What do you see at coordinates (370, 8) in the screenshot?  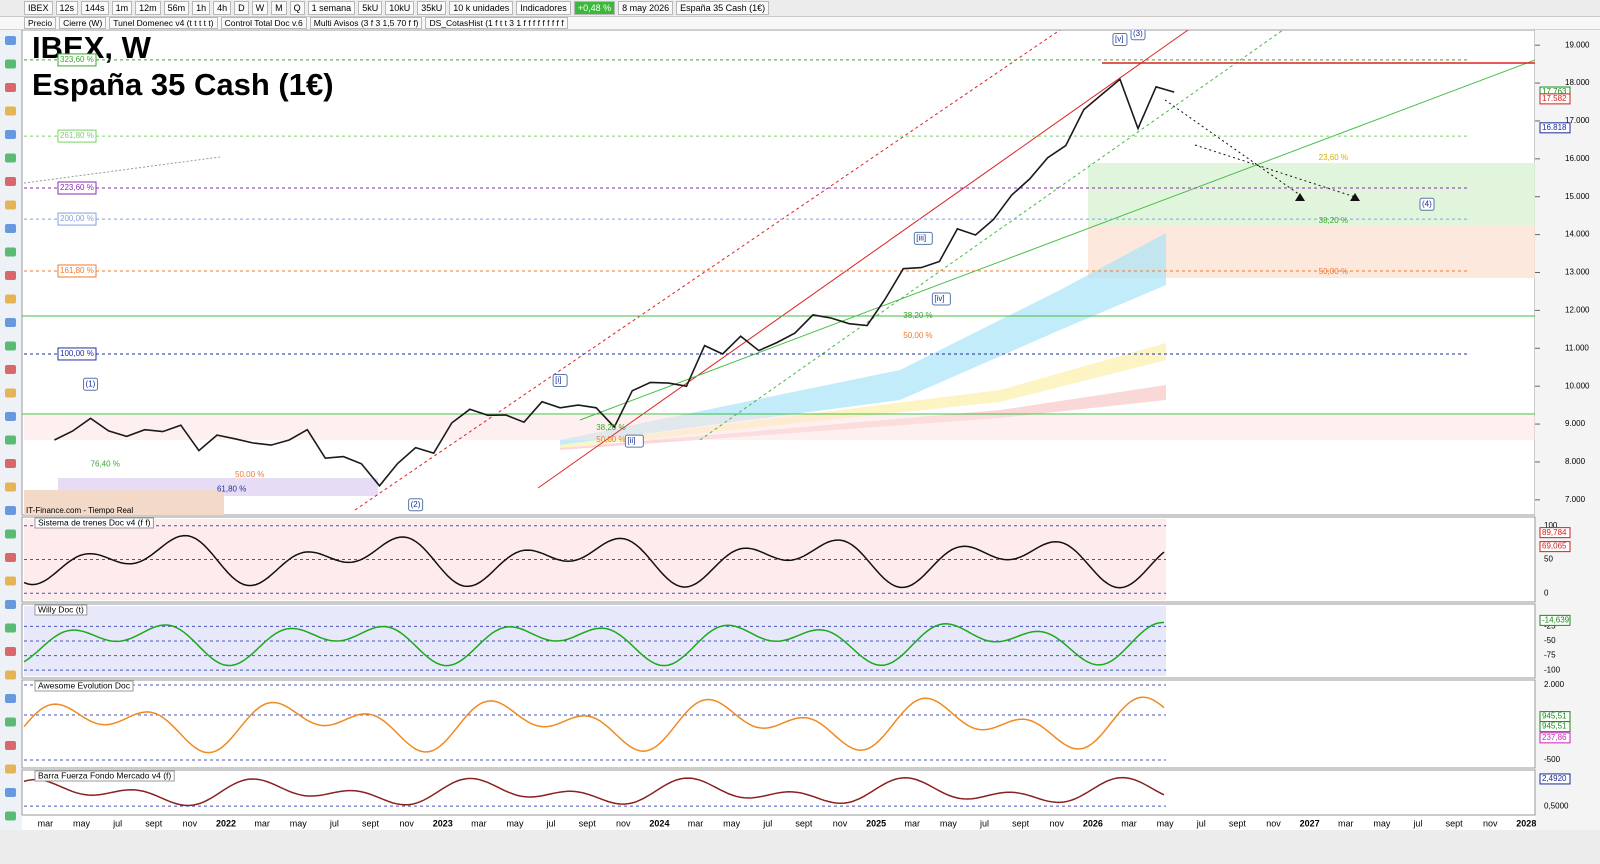 I see `toolbar-button: 5kU` at bounding box center [370, 8].